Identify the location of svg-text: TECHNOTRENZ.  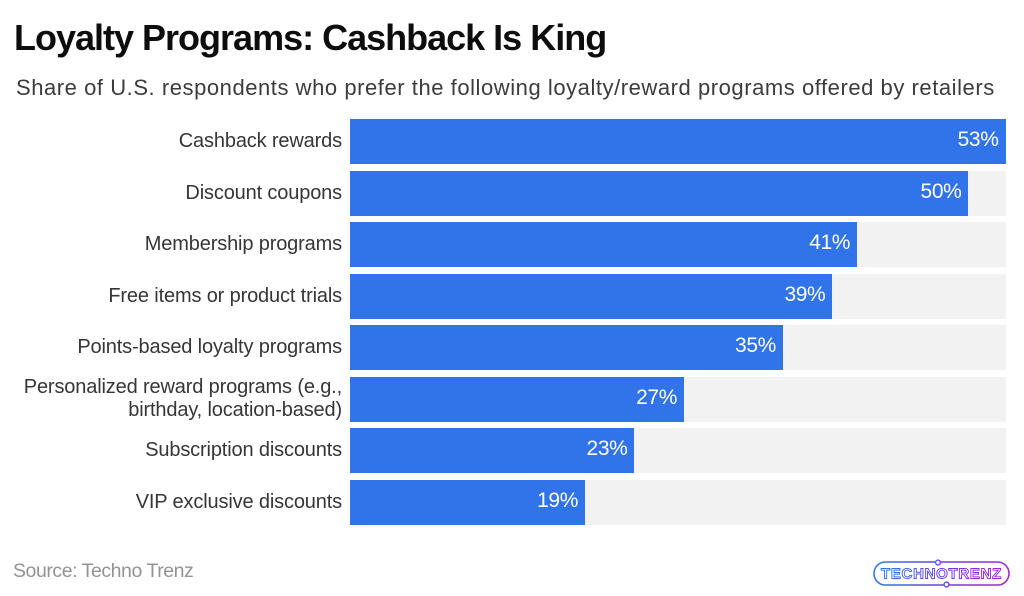
(941, 574).